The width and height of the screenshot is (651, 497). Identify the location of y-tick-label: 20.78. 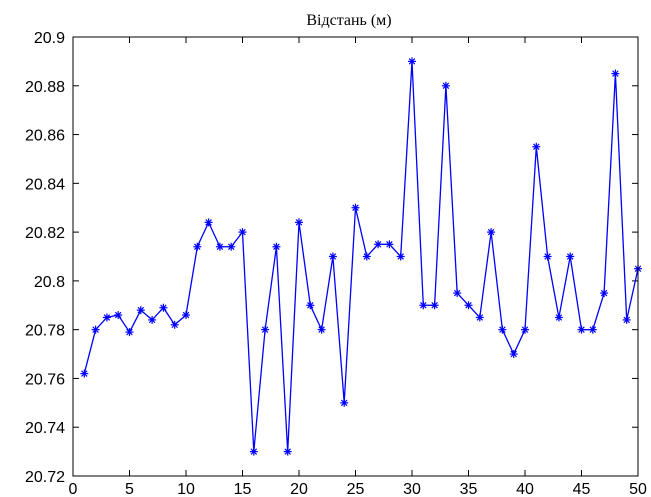
(45, 331).